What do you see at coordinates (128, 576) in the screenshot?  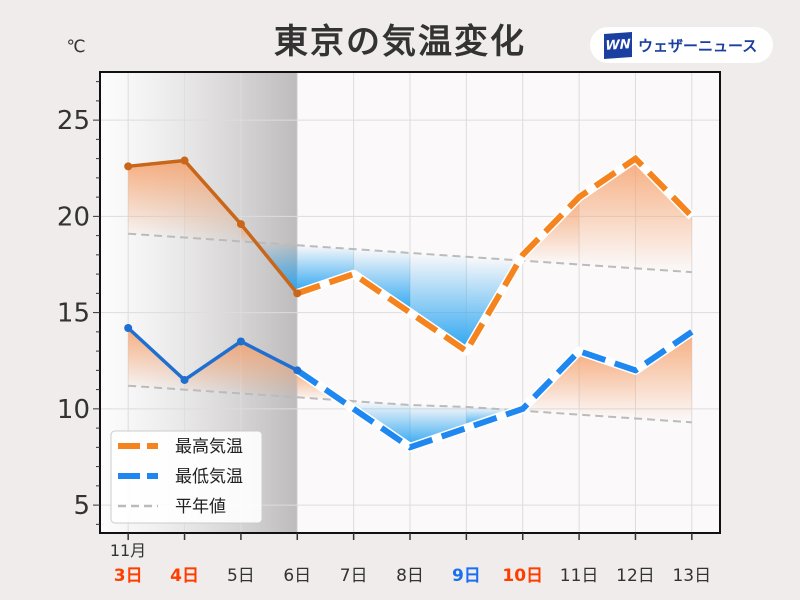 I see `x-tick-label: 3日` at bounding box center [128, 576].